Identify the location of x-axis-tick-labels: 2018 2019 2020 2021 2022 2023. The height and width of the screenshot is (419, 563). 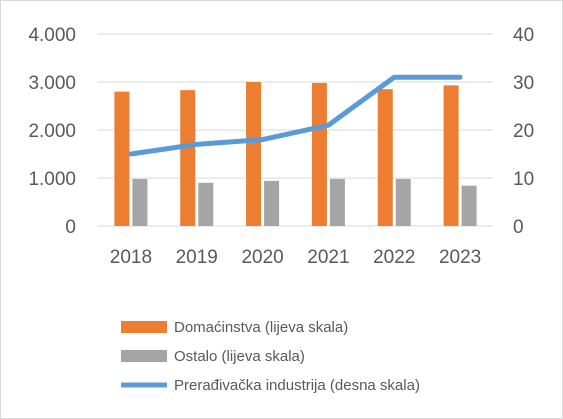
(295, 257).